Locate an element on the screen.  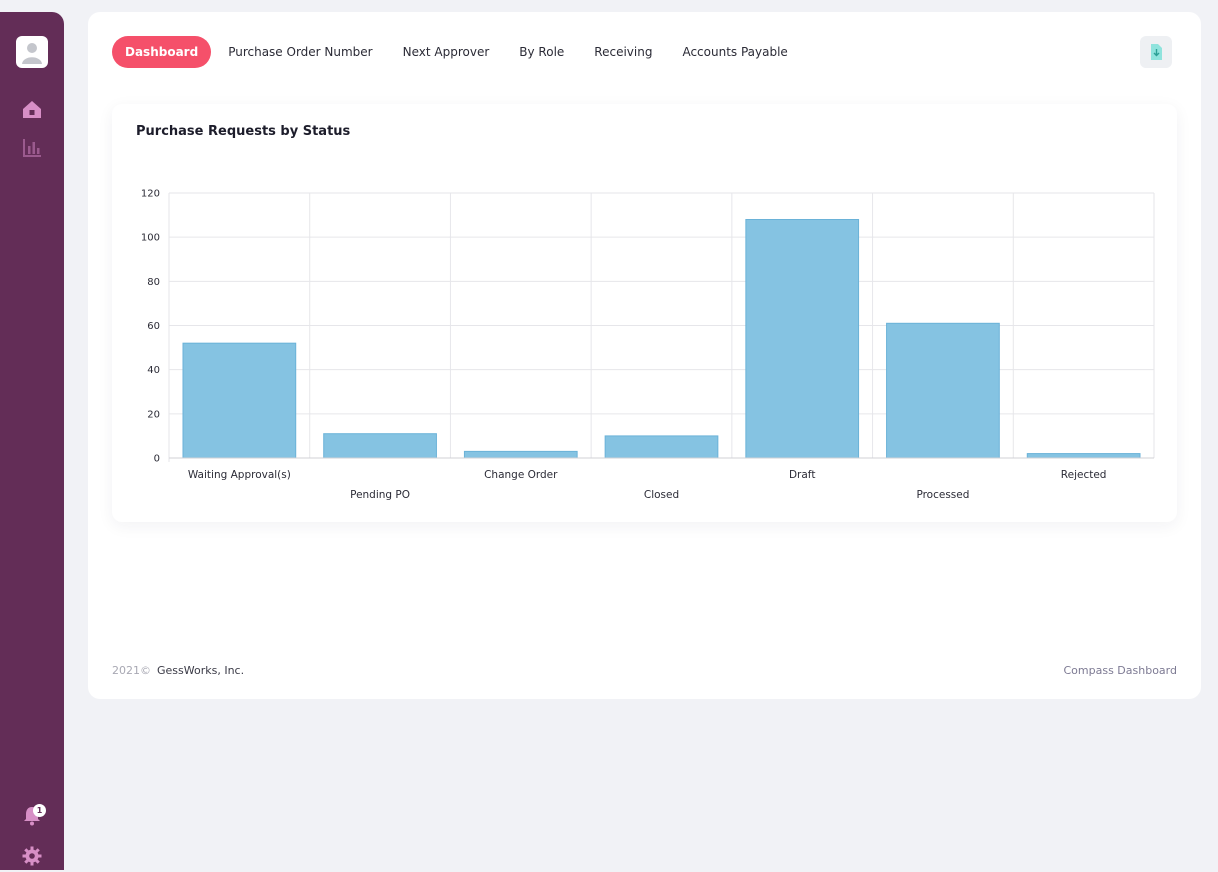
tab-by-role: By Role is located at coordinates (542, 52).